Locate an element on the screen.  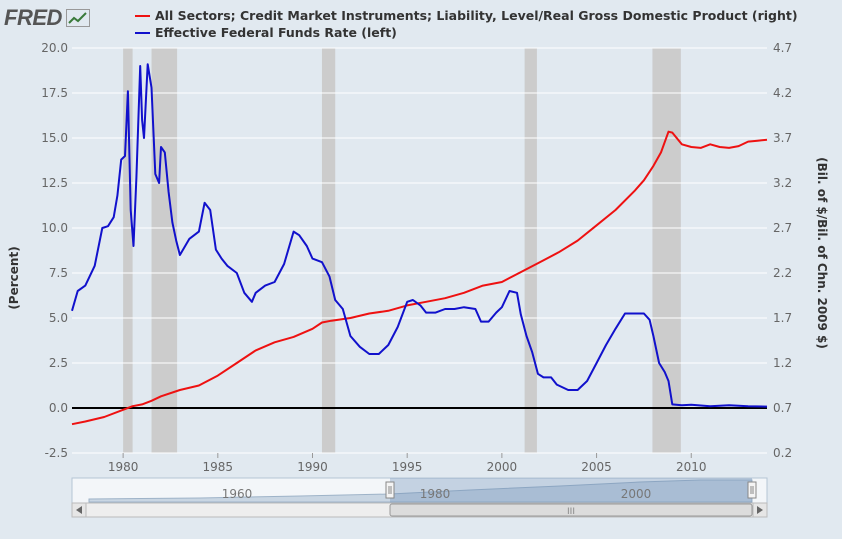
navigator-label-1960: 1960 is located at coordinates (237, 494).